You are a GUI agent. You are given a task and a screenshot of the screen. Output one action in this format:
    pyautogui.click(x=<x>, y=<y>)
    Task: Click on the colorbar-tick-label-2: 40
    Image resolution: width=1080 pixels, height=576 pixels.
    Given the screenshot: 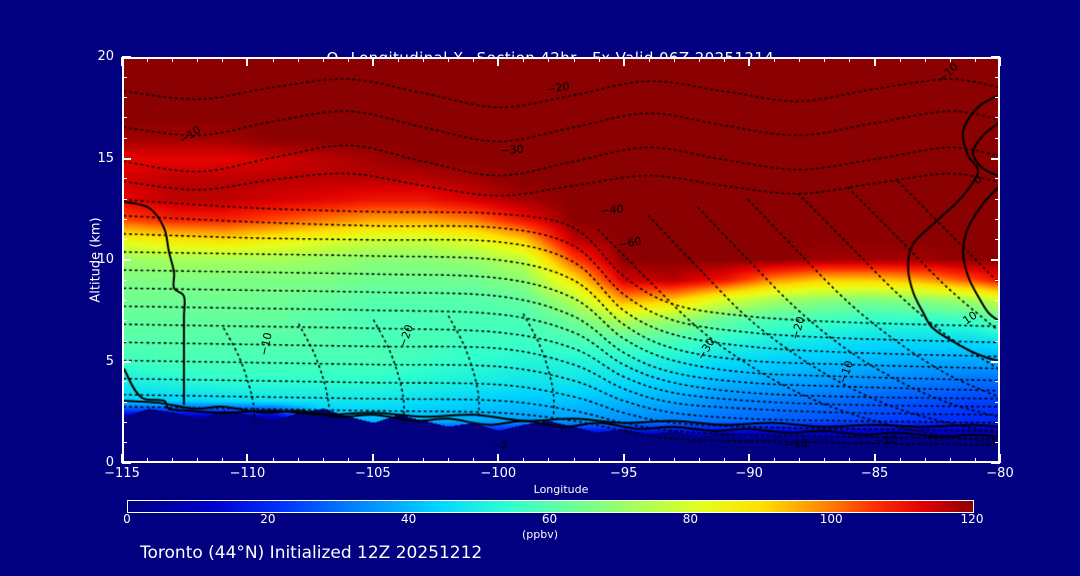 What is the action you would take?
    pyautogui.click(x=409, y=519)
    